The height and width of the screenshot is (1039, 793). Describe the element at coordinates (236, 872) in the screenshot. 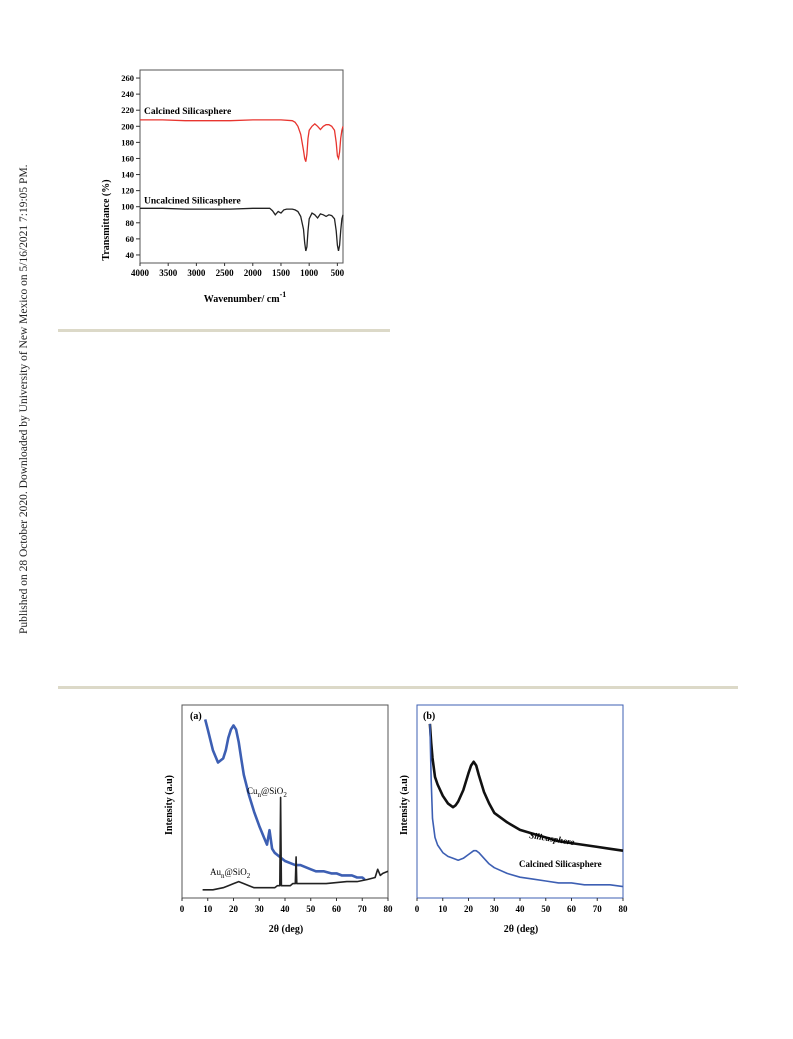

I see `xrd-a-label-au-p2: @SiO` at that location.